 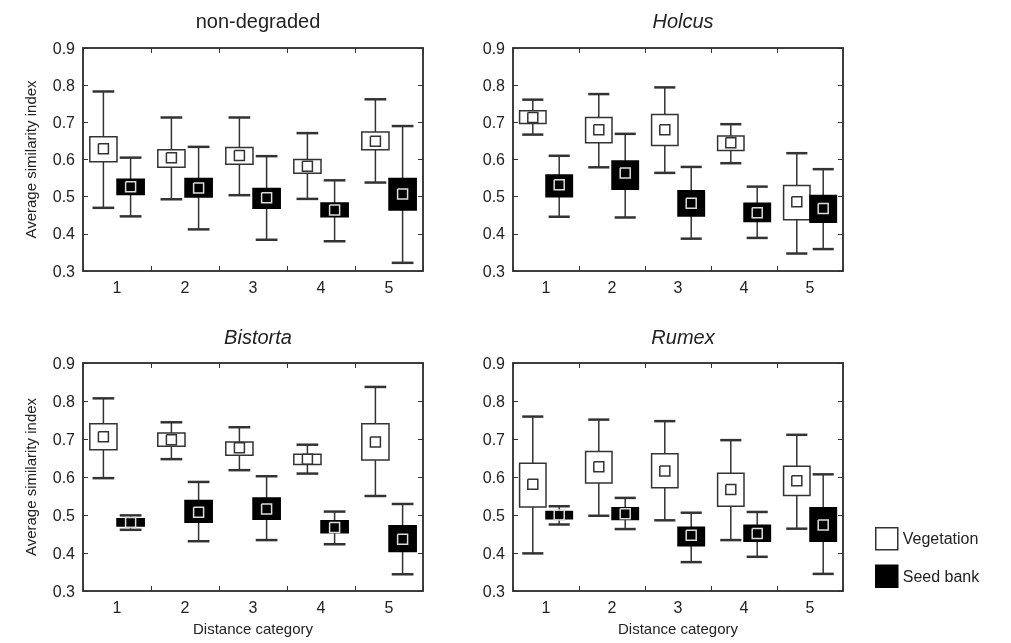 What do you see at coordinates (941, 576) in the screenshot?
I see `legend-label: Seed bank` at bounding box center [941, 576].